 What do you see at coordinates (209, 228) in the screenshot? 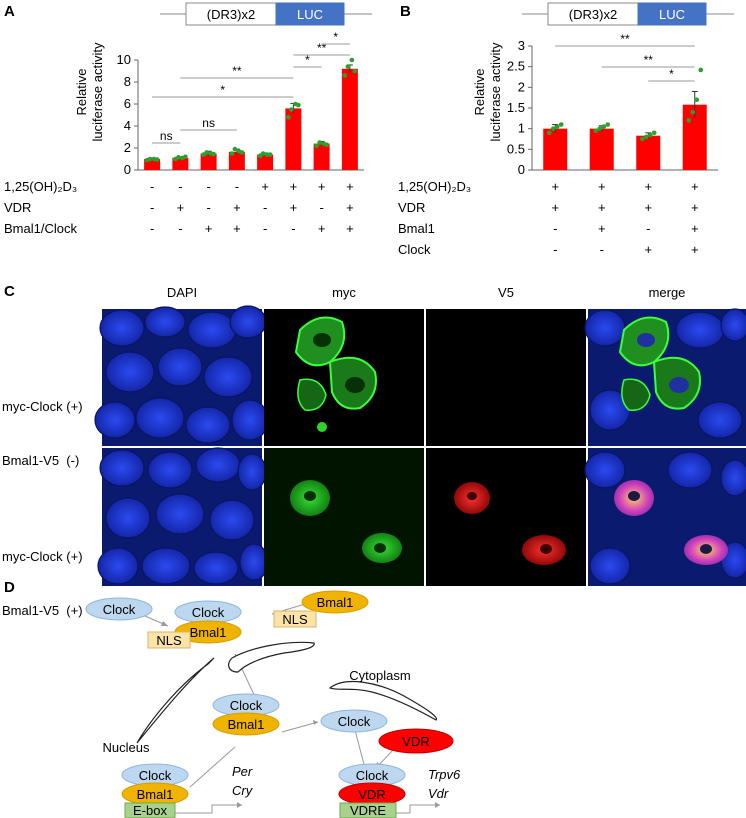
I see `condition-mark-a-3-3: +` at bounding box center [209, 228].